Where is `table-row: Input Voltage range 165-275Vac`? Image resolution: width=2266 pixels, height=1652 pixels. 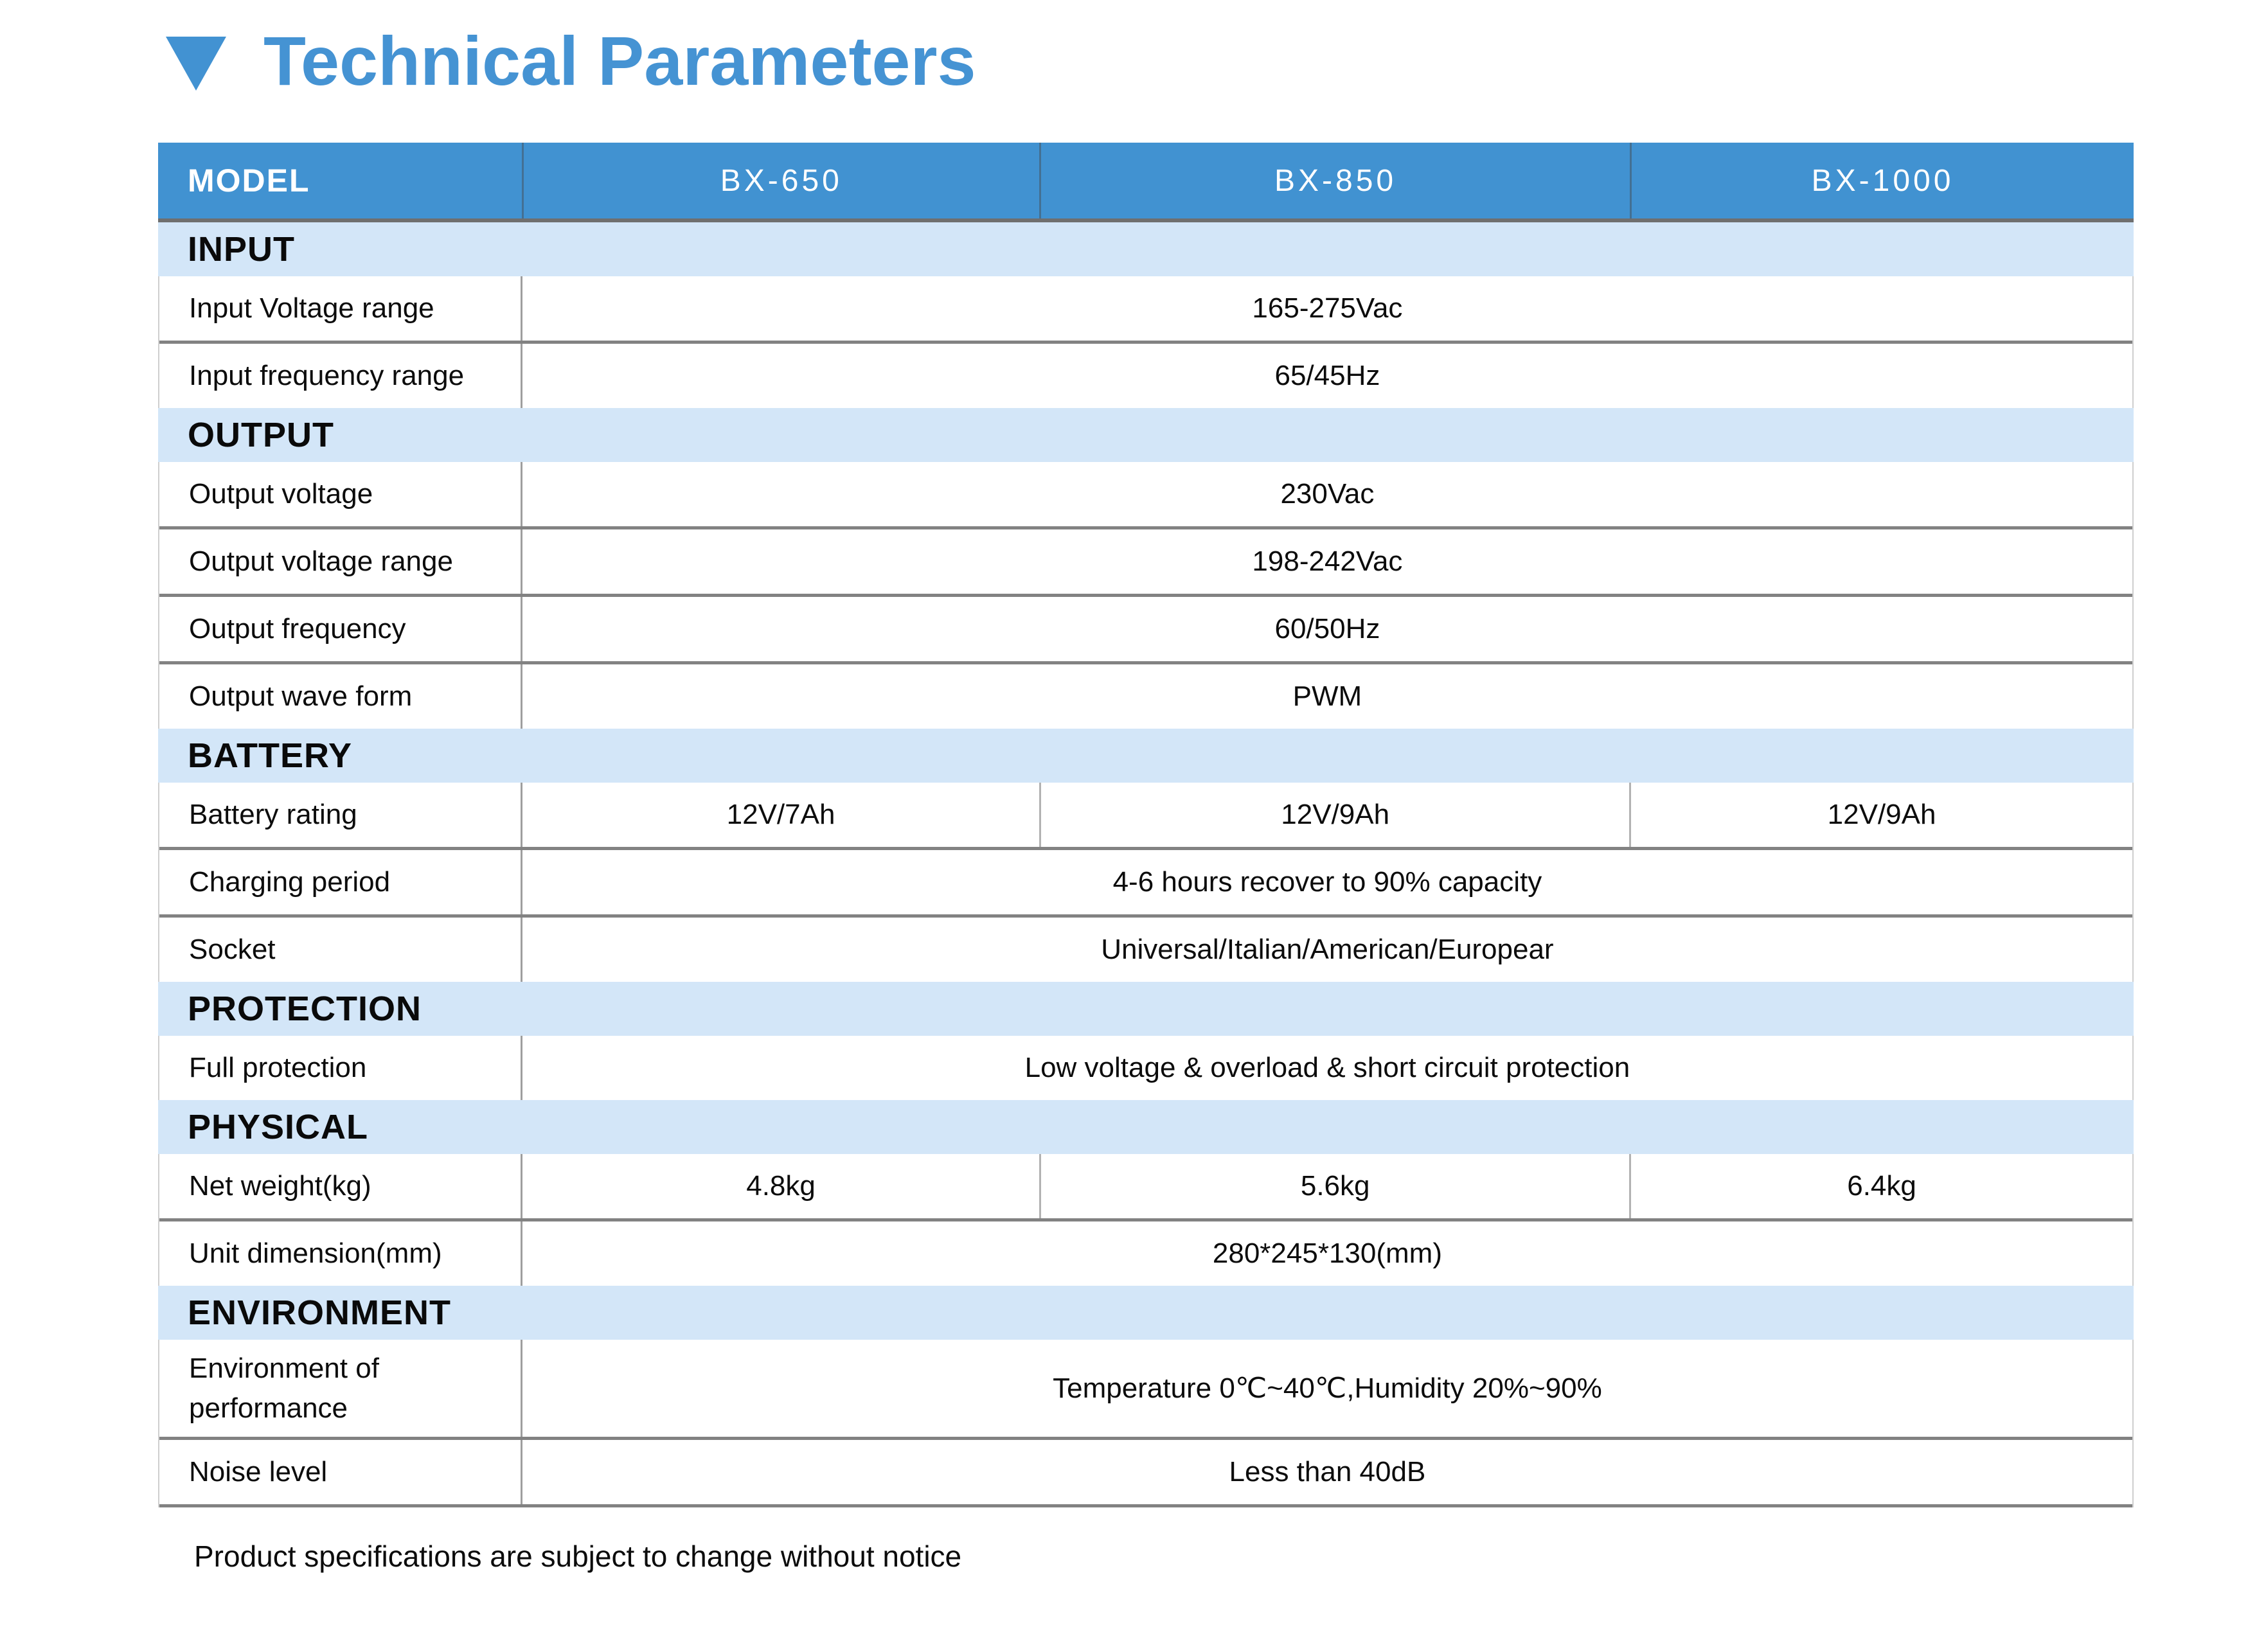 table-row: Input Voltage range 165-275Vac is located at coordinates (1145, 310).